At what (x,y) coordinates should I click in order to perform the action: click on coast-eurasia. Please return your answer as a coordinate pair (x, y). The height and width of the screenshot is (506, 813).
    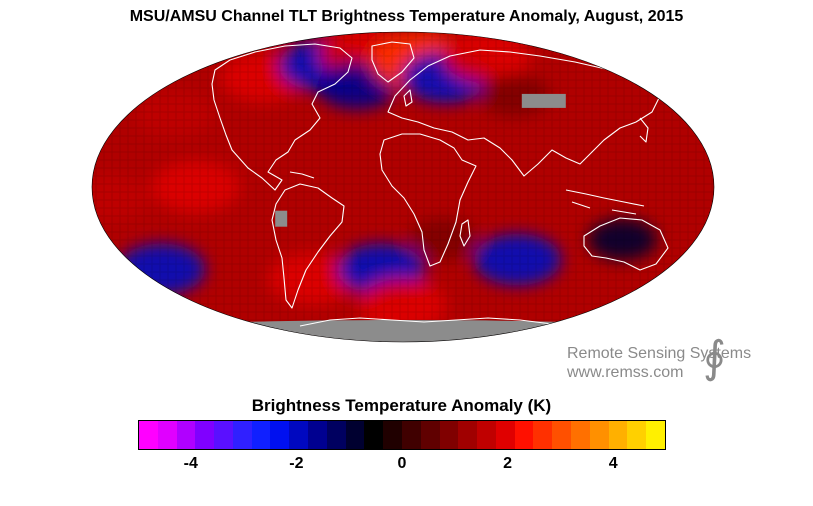
    Looking at the image, I should click on (524, 113).